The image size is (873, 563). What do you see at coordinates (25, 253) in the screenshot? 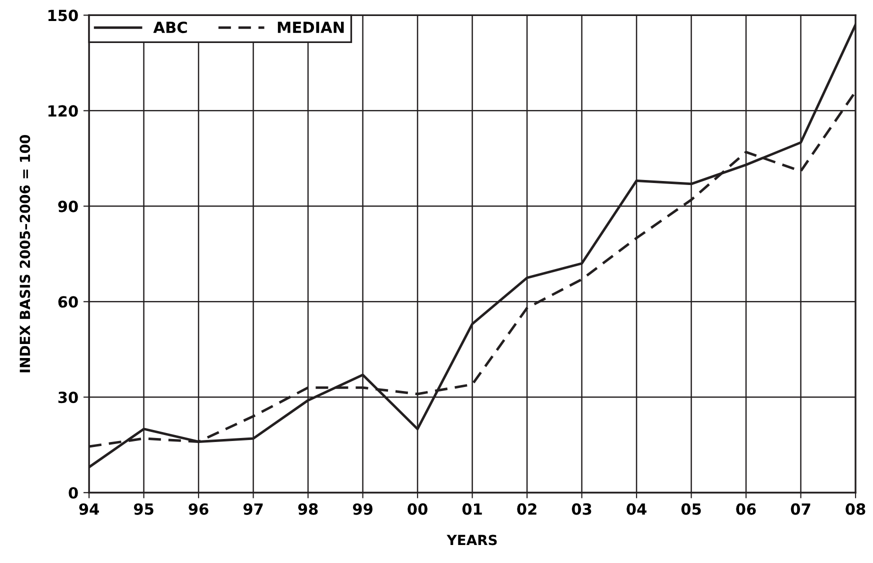
I see `y-axis-title: INDEX BASIS 2005–2006 = 100` at bounding box center [25, 253].